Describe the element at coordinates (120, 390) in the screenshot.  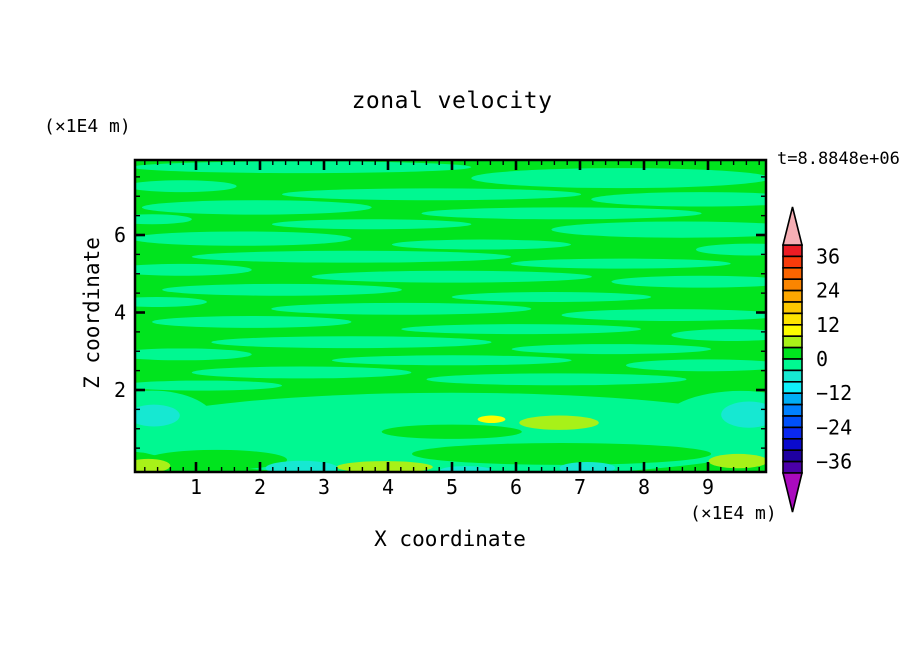
I see `y-tick-label: 2` at that location.